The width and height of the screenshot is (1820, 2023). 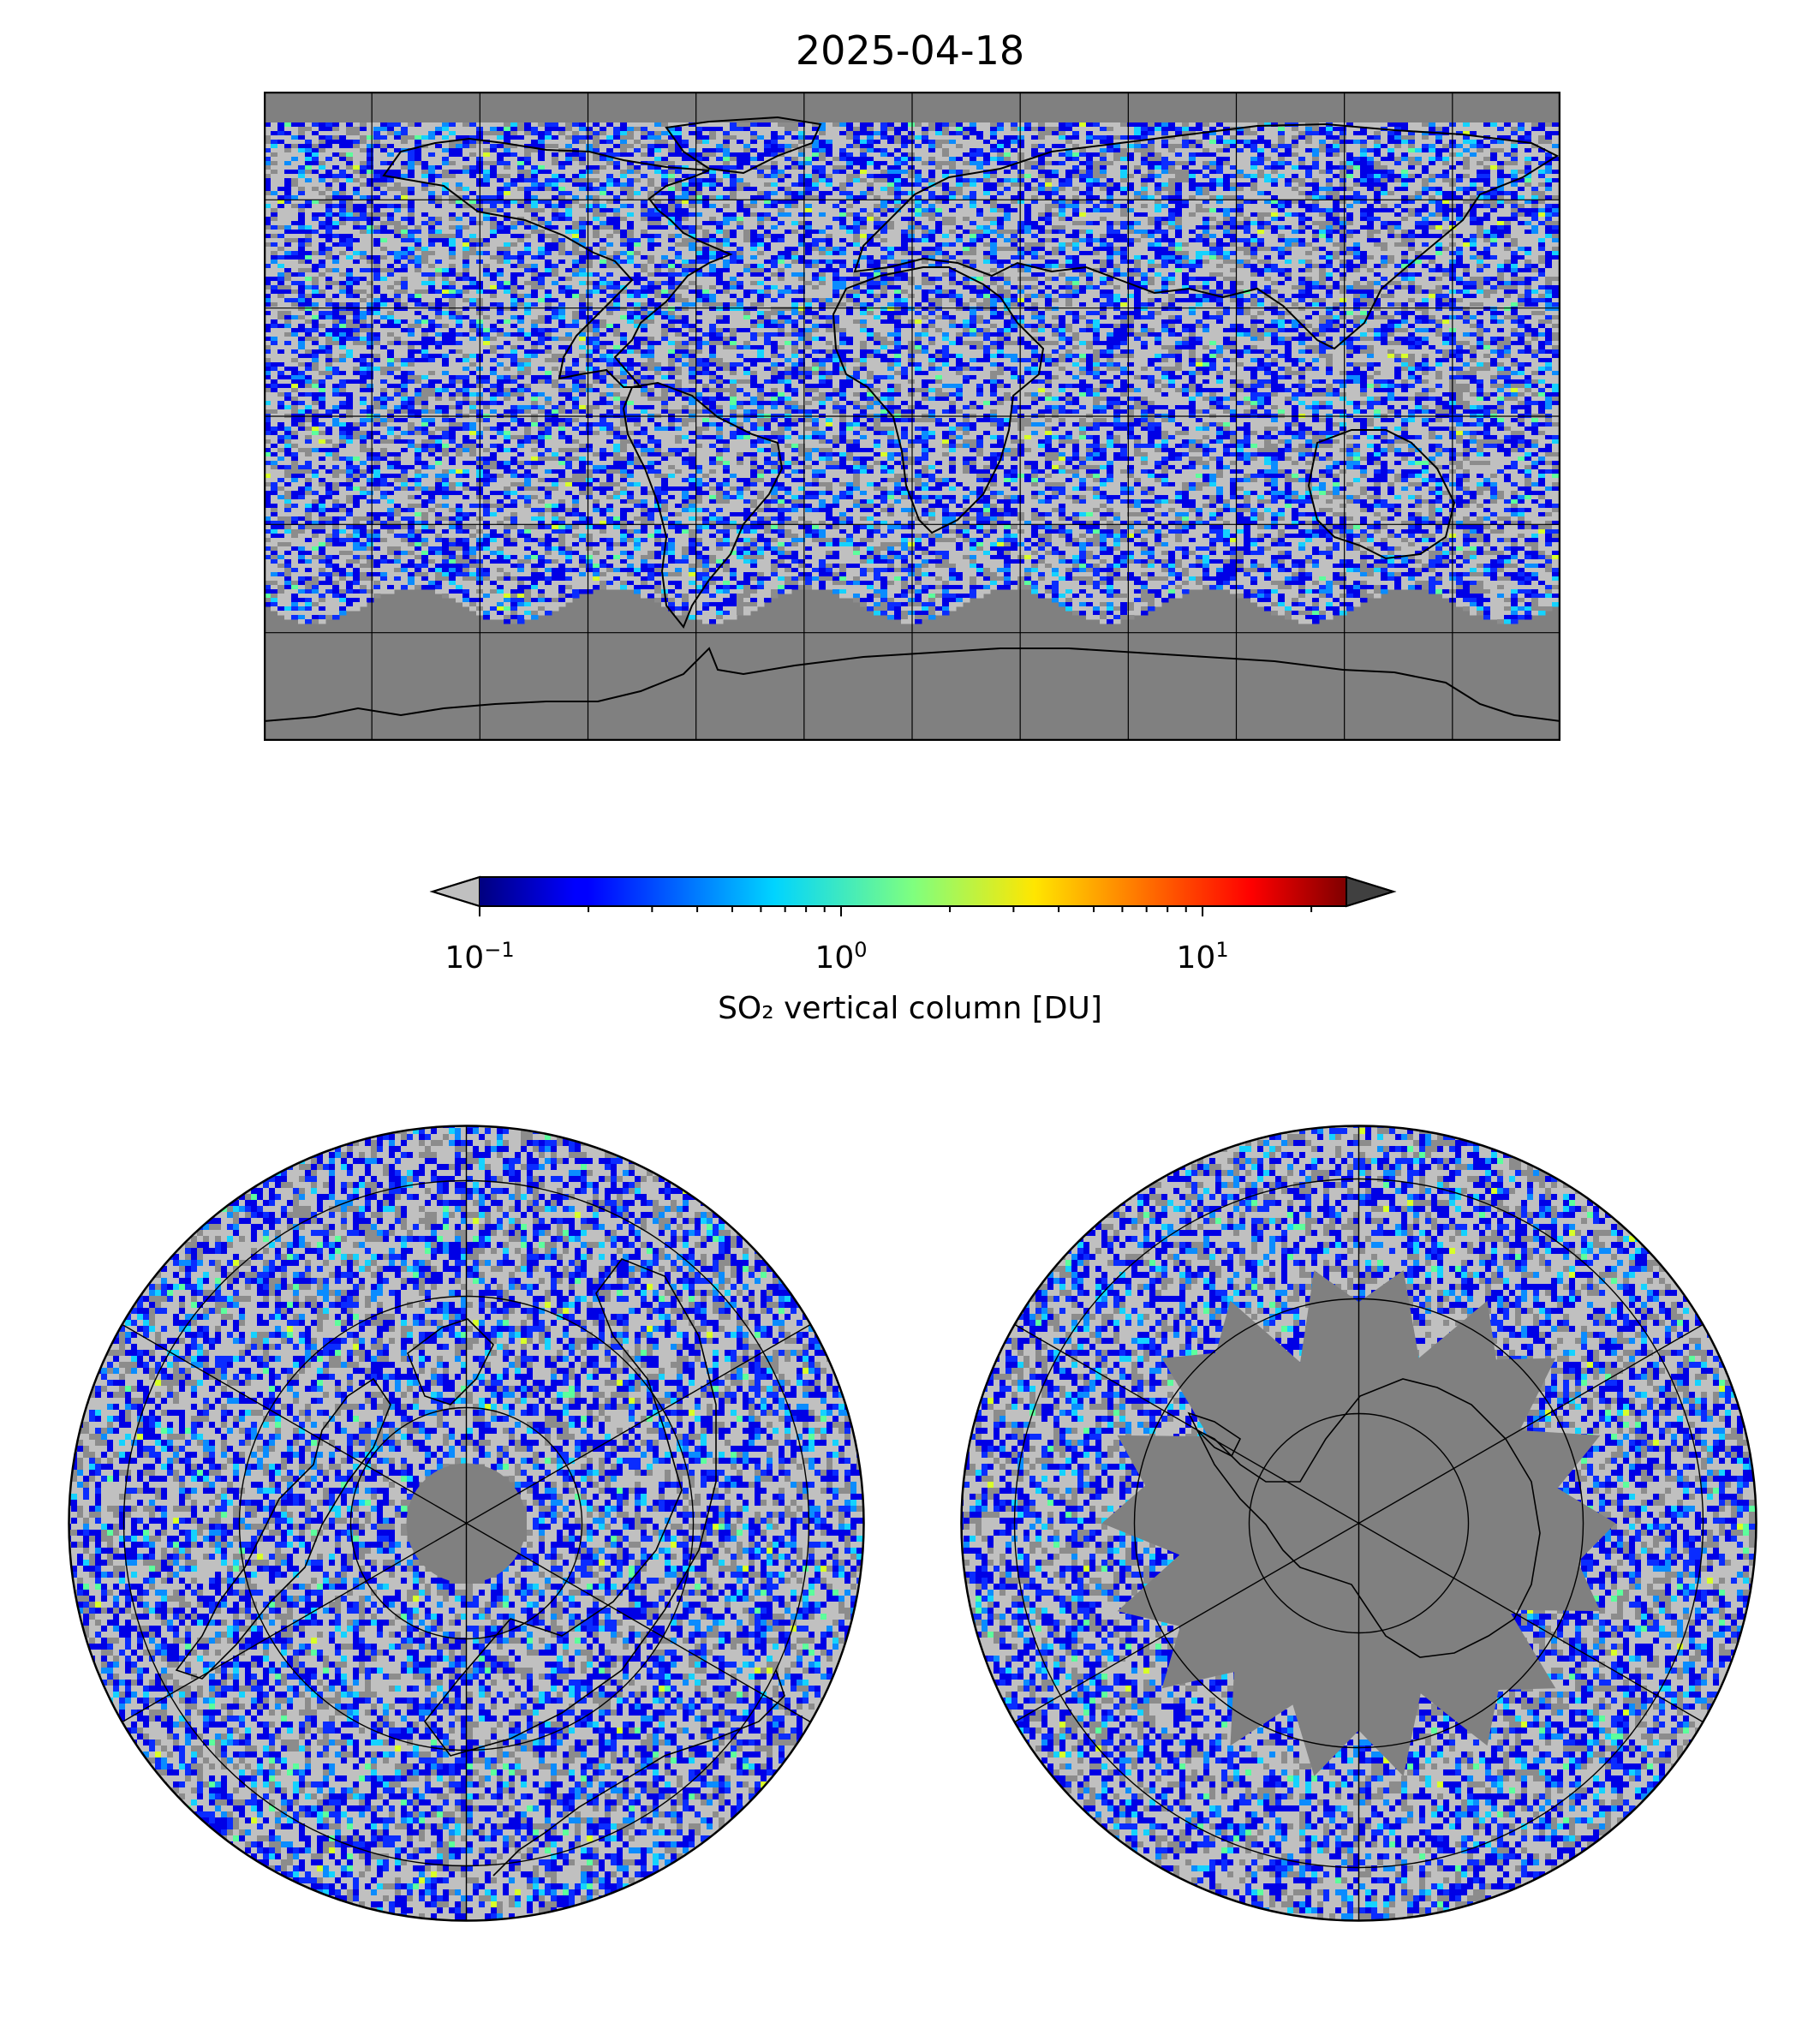 I want to click on north-coastlines, so click(x=480, y=1567).